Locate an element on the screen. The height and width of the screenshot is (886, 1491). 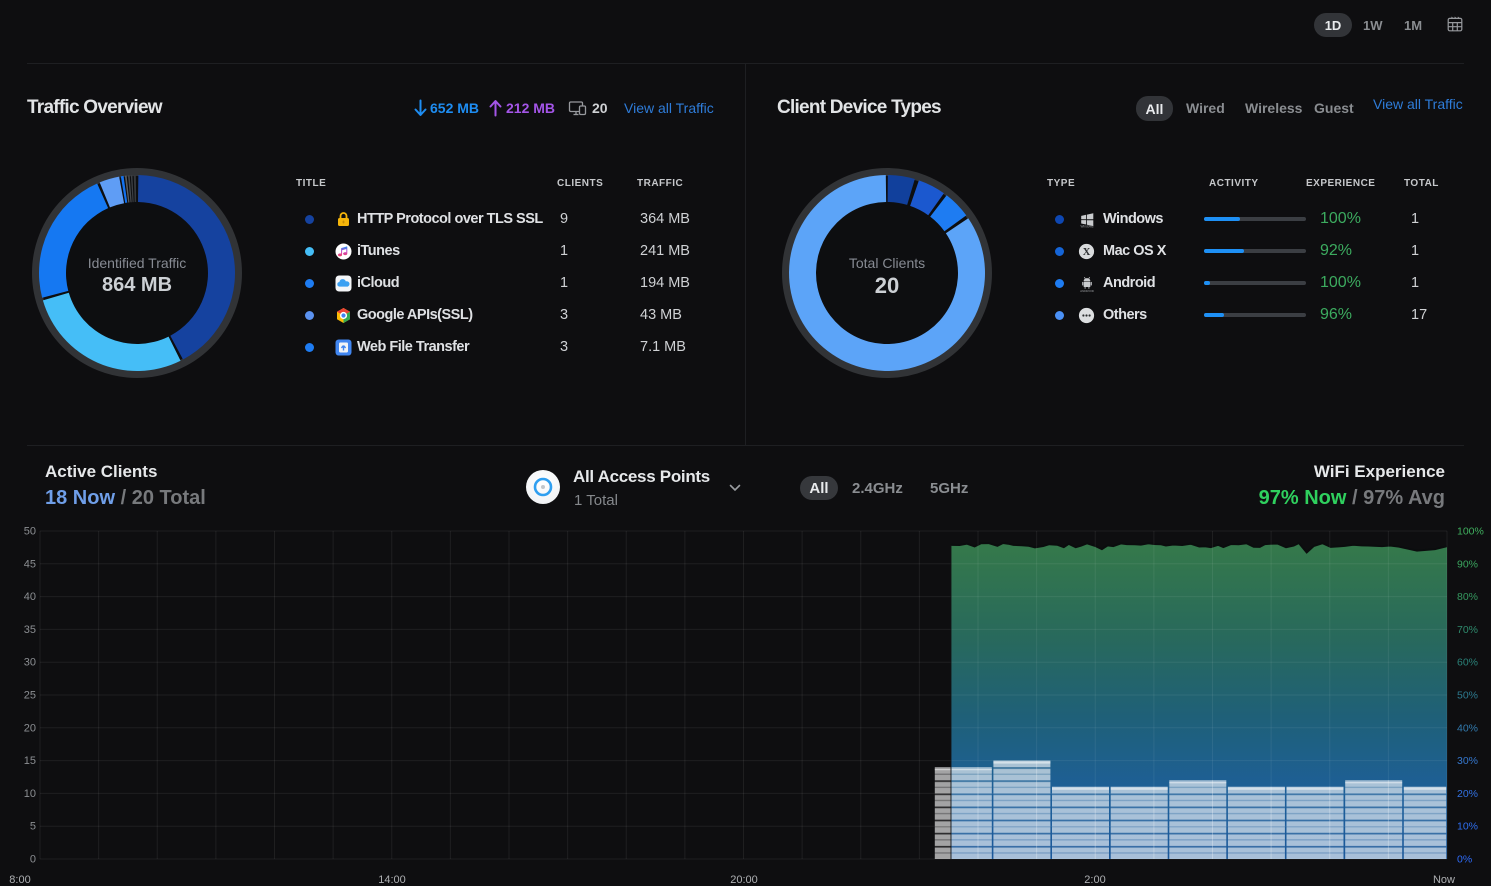
svg-text: 0% is located at coordinates (1464, 860).